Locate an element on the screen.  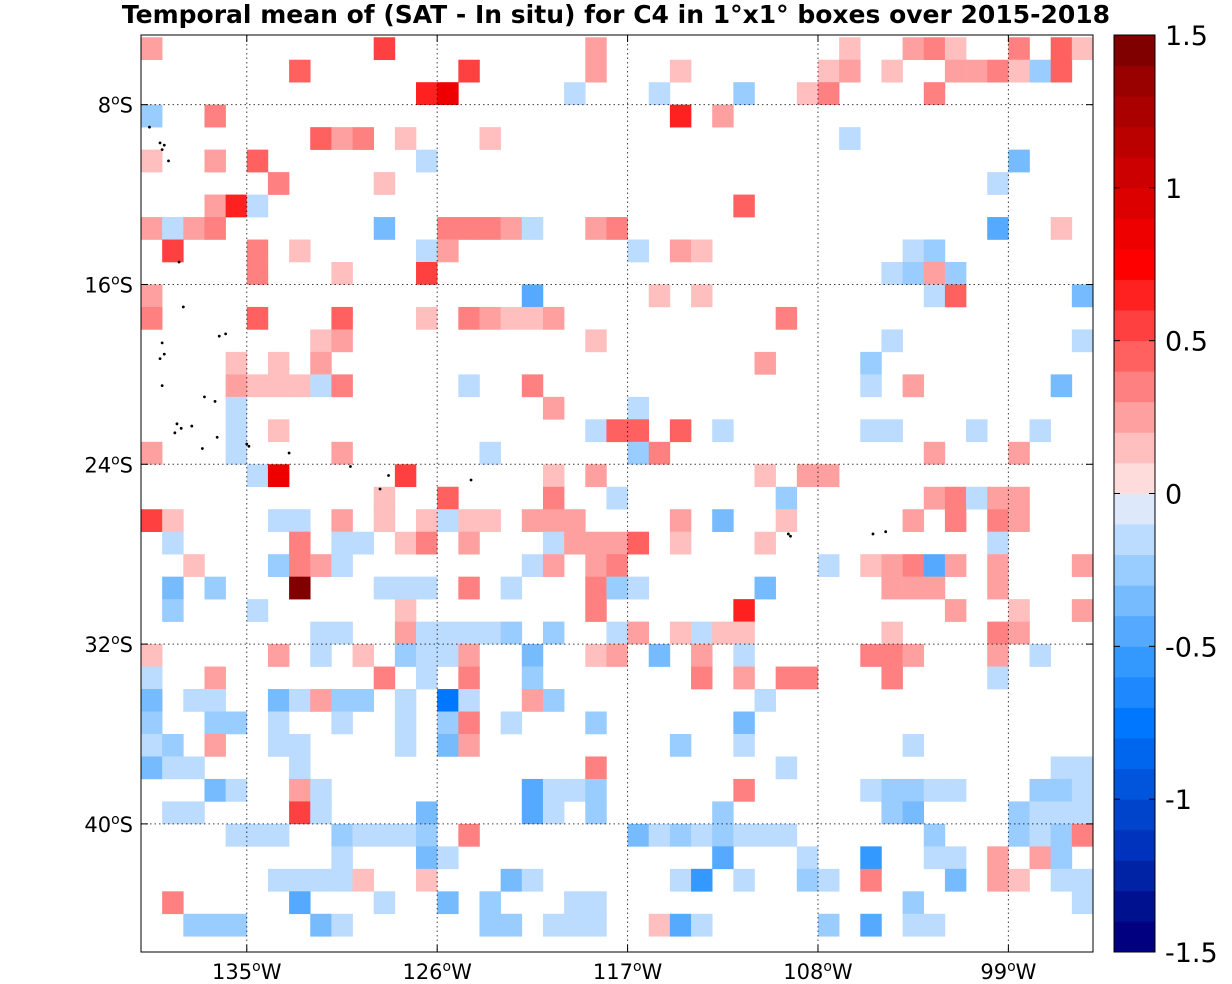
x-tick-label: 117oW is located at coordinates (628, 971).